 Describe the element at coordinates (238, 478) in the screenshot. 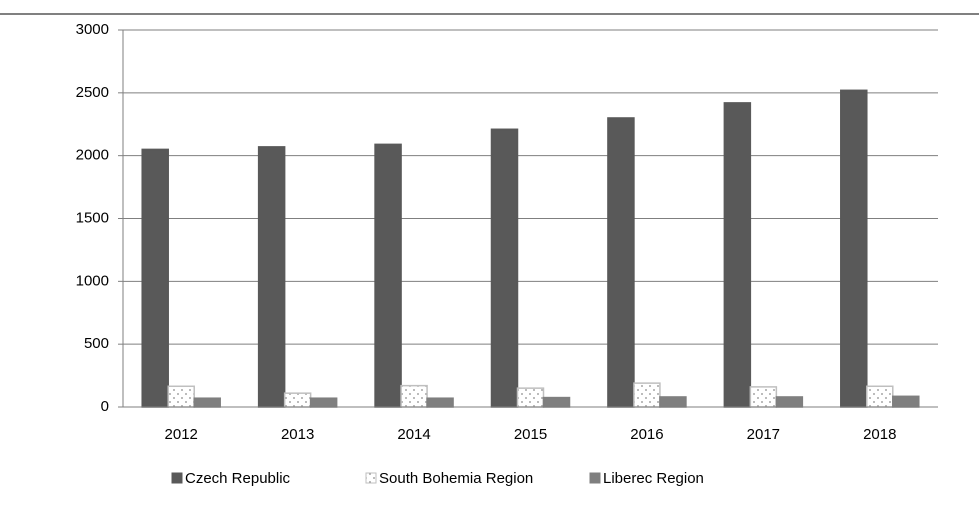

I see `legend-label: Czech Republic` at that location.